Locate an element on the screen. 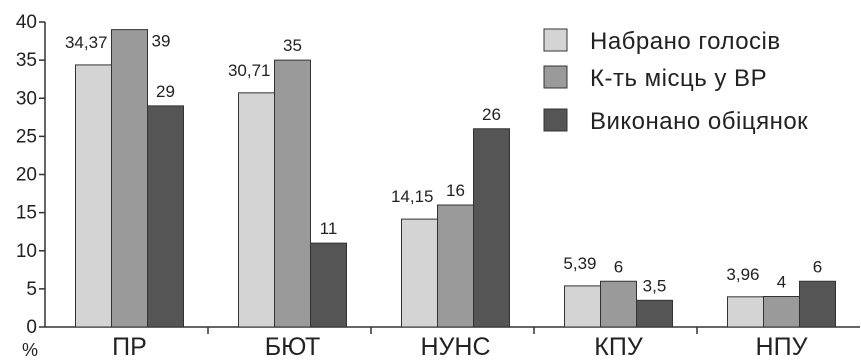  data-label: 14,15 is located at coordinates (412, 196).